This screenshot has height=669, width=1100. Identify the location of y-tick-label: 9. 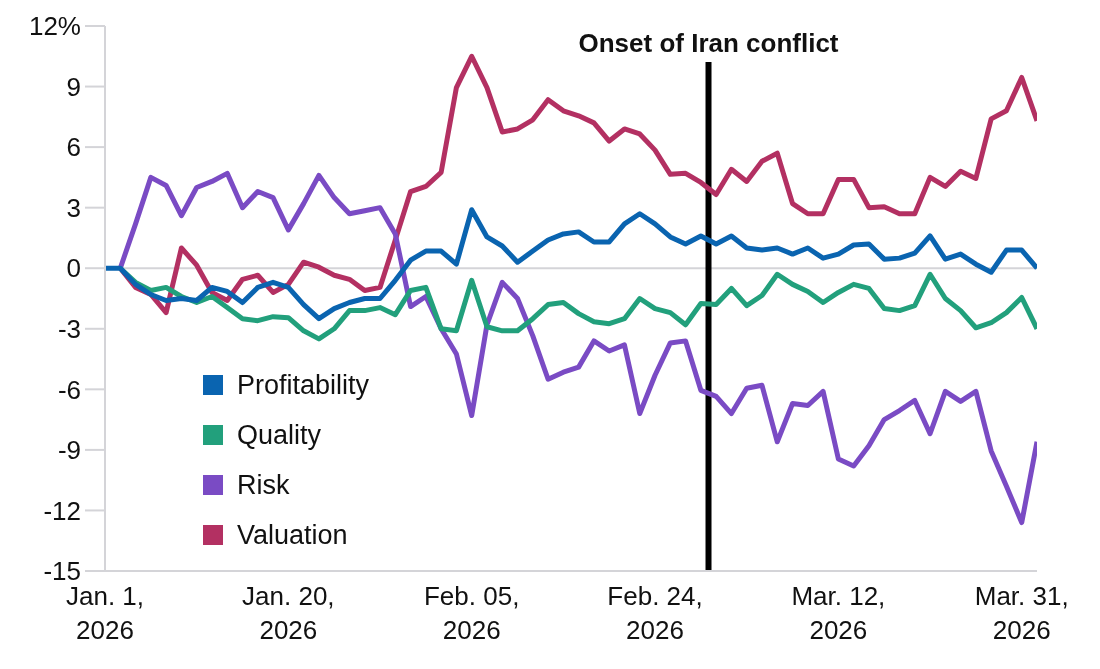
(73, 86).